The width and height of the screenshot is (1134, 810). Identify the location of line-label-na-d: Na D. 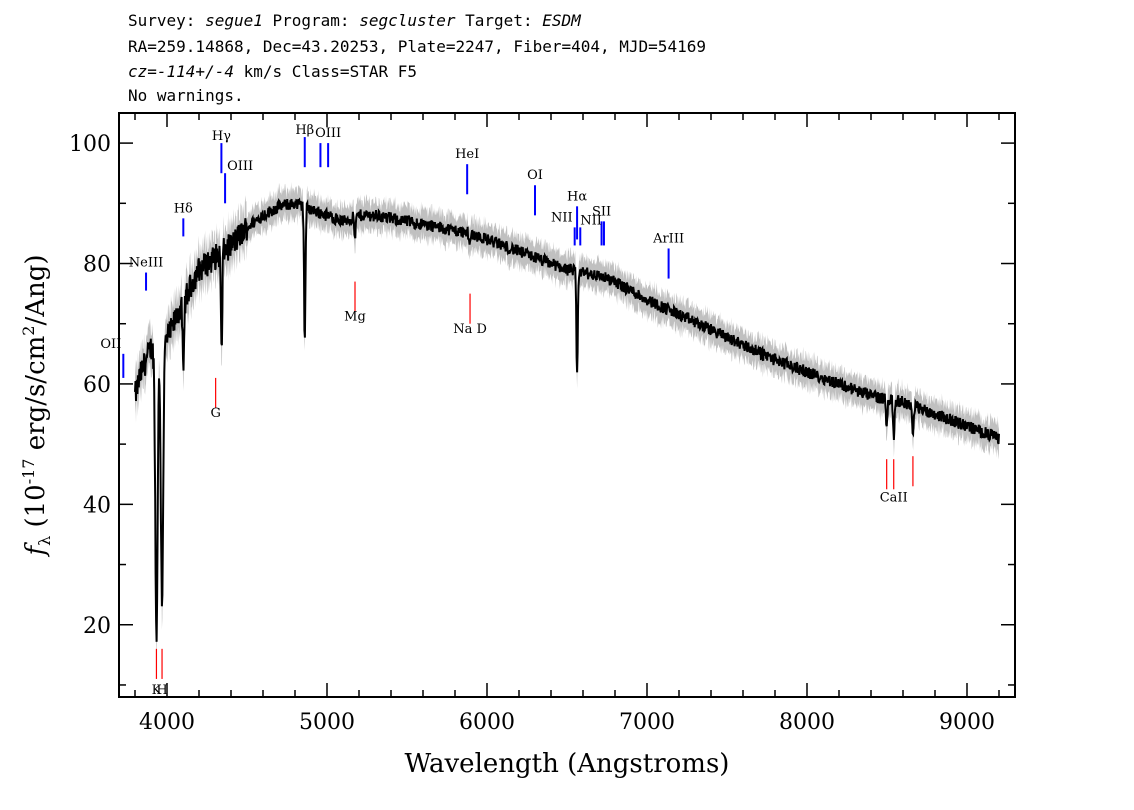
(470, 329).